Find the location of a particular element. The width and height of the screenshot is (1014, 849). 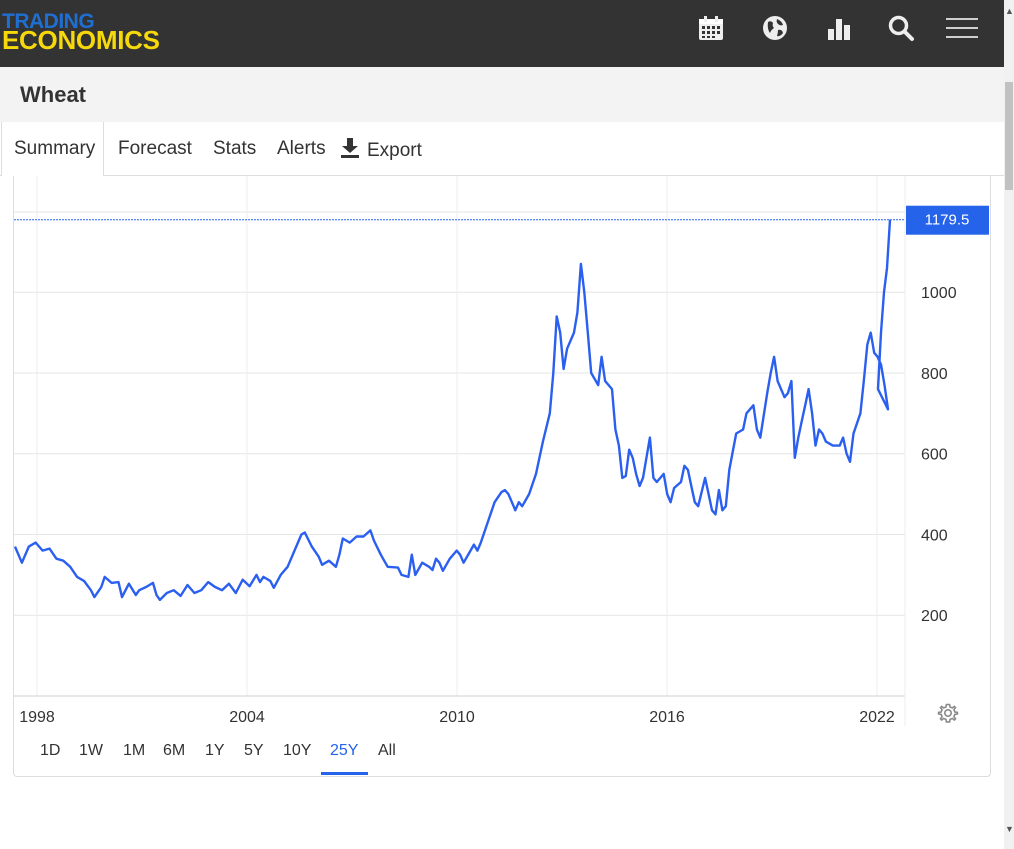

top-bar: TRADING ECONOMICS is located at coordinates (502, 33).